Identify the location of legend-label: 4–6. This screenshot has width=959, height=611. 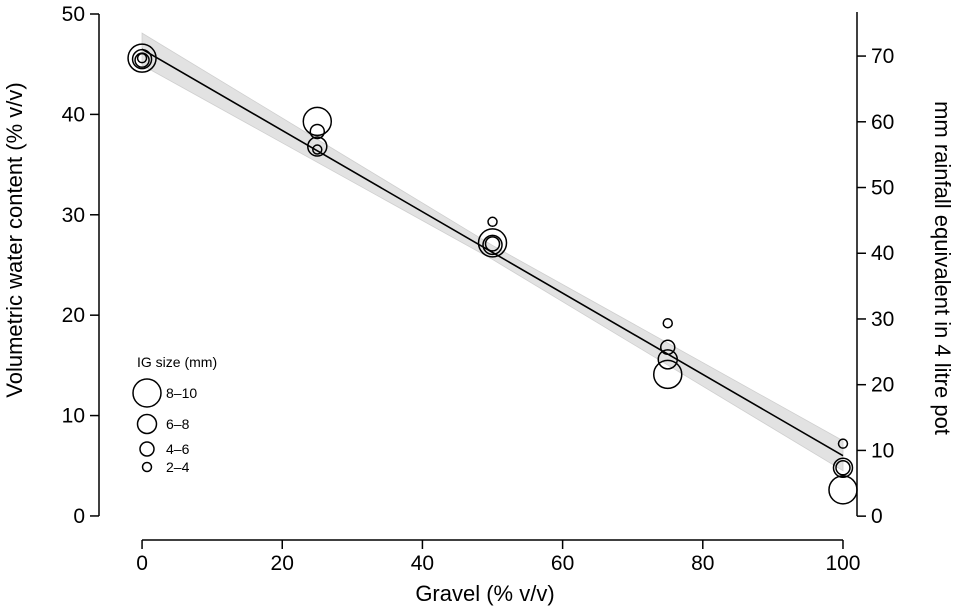
(178, 449).